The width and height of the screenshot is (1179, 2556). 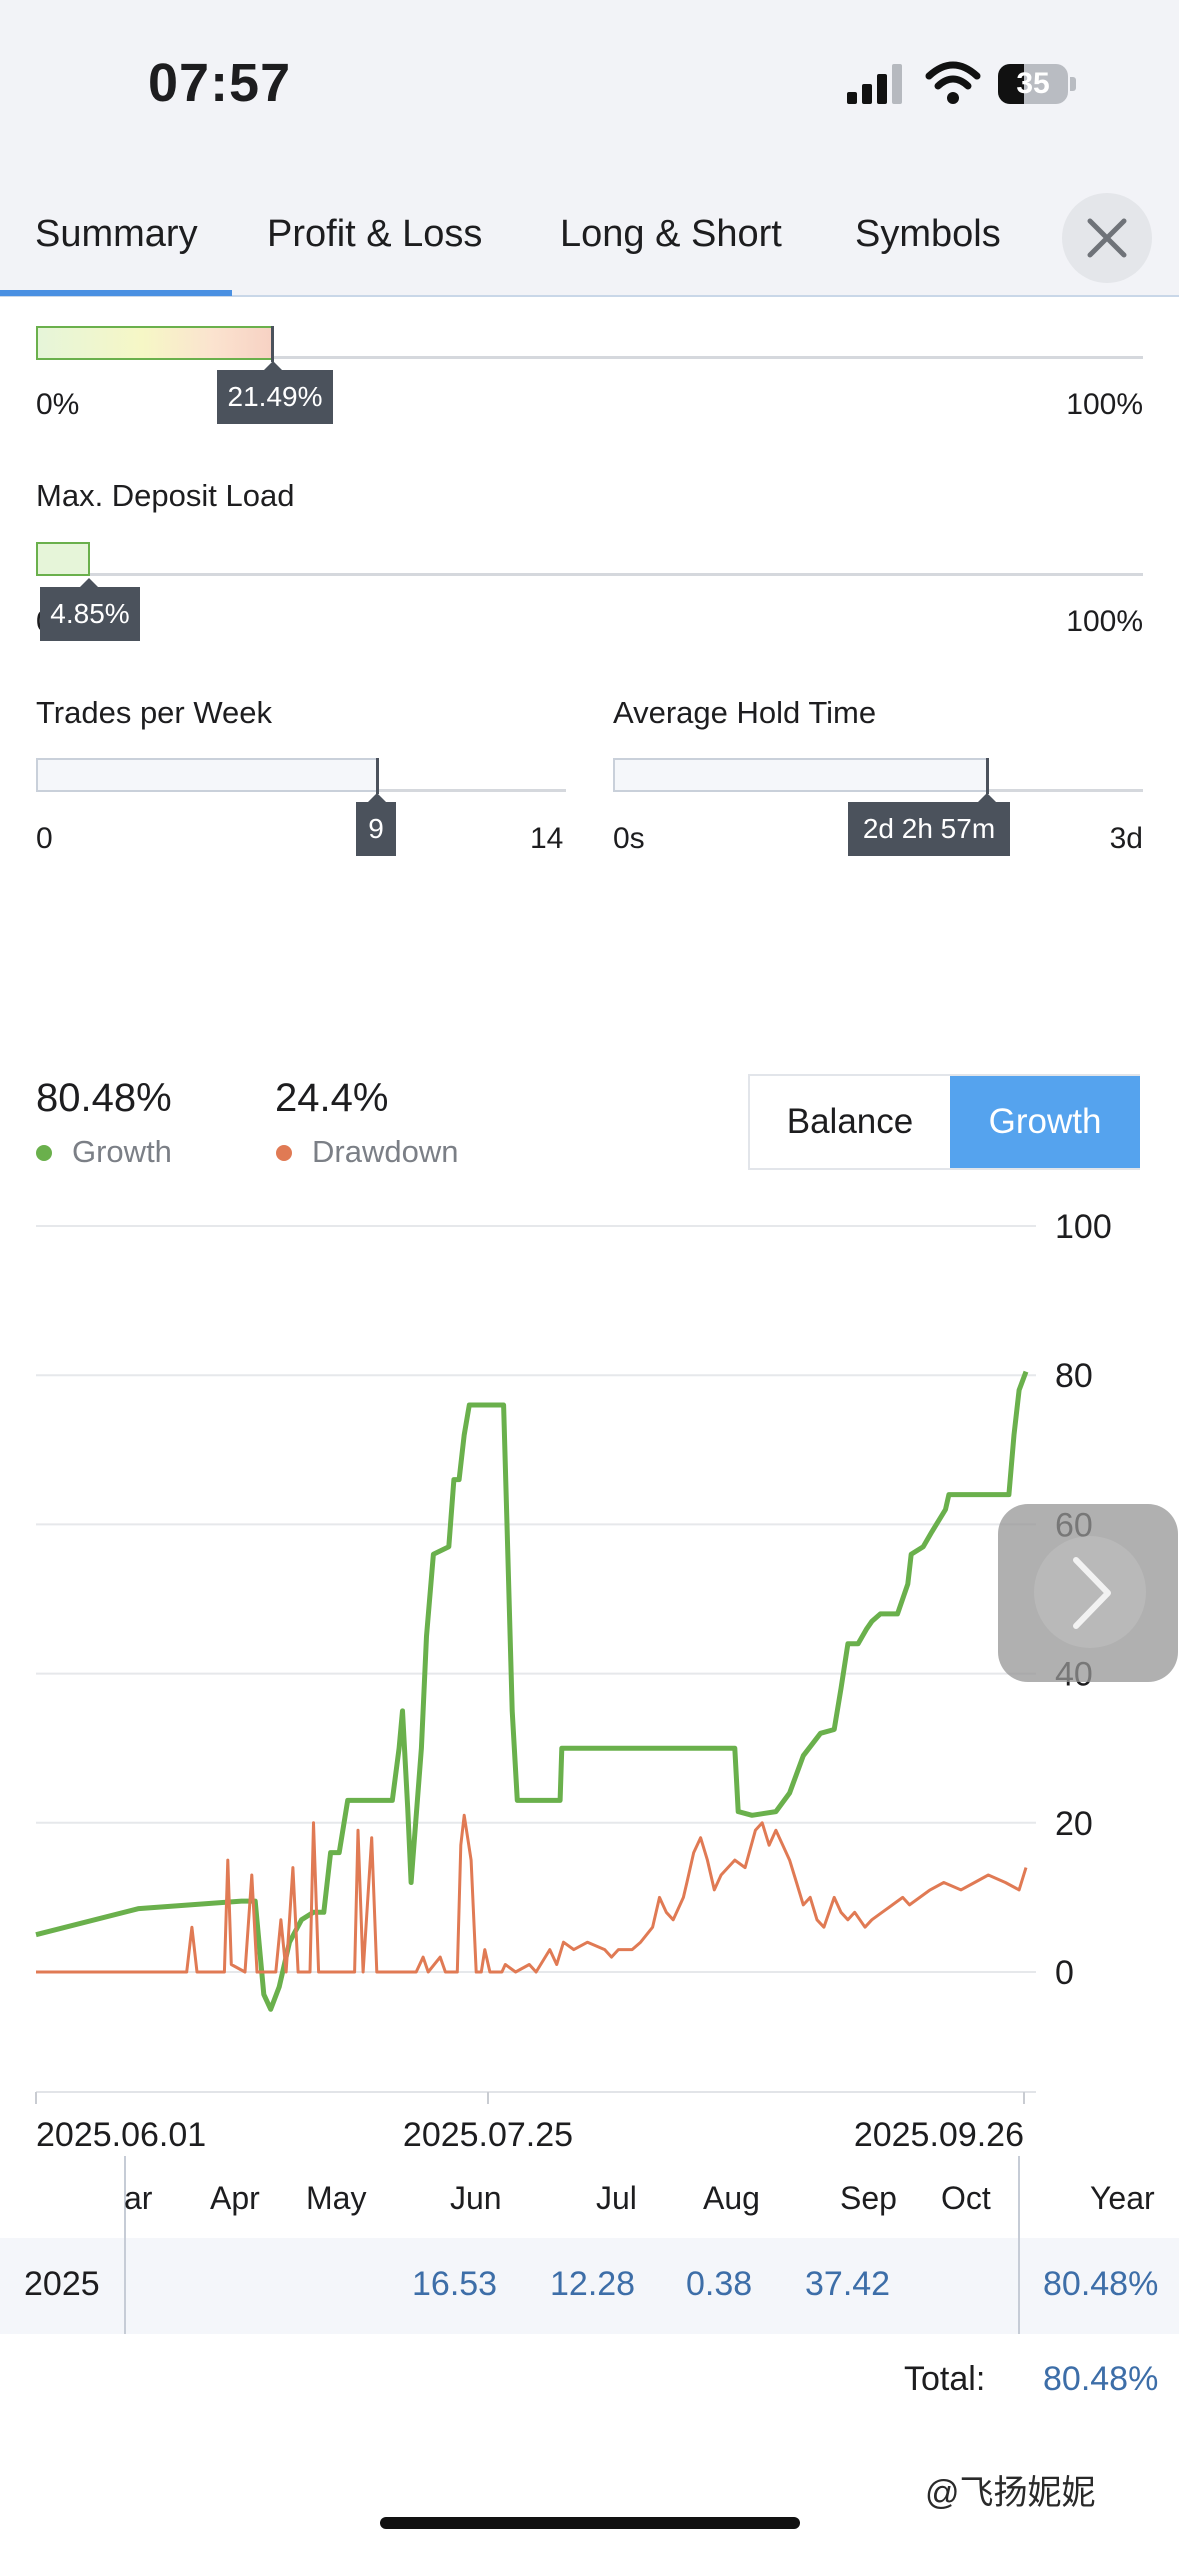 I want to click on drawdown-legend-dot, so click(x=284, y=1153).